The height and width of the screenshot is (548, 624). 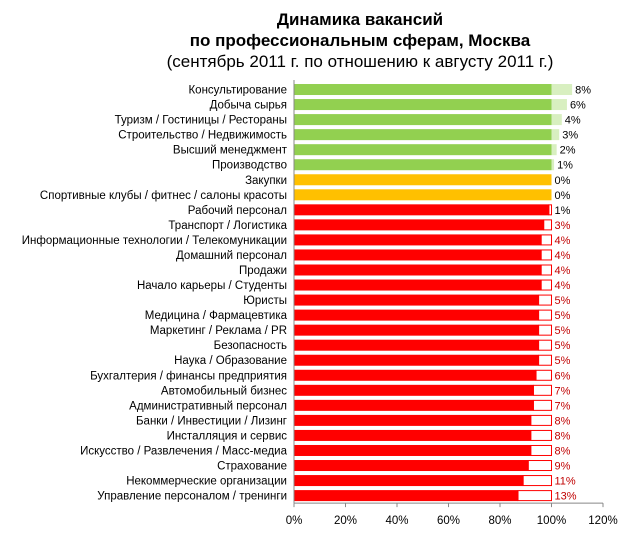 What do you see at coordinates (396, 521) in the screenshot?
I see `x-tick-label: 40%` at bounding box center [396, 521].